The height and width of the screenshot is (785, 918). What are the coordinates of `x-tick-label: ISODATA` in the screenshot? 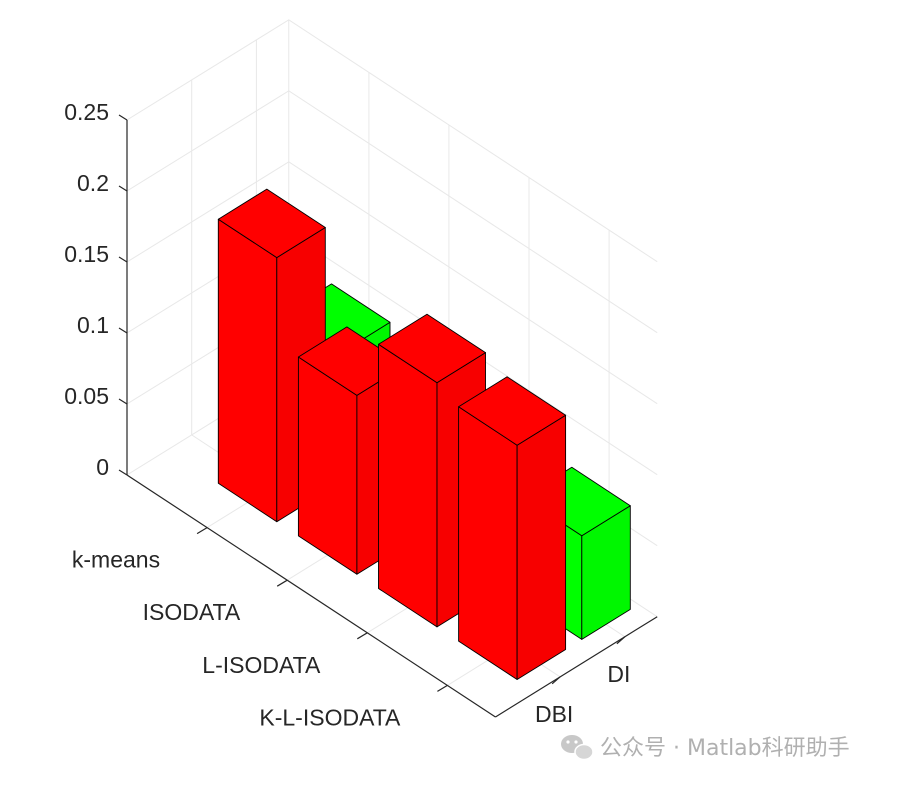 It's located at (192, 612).